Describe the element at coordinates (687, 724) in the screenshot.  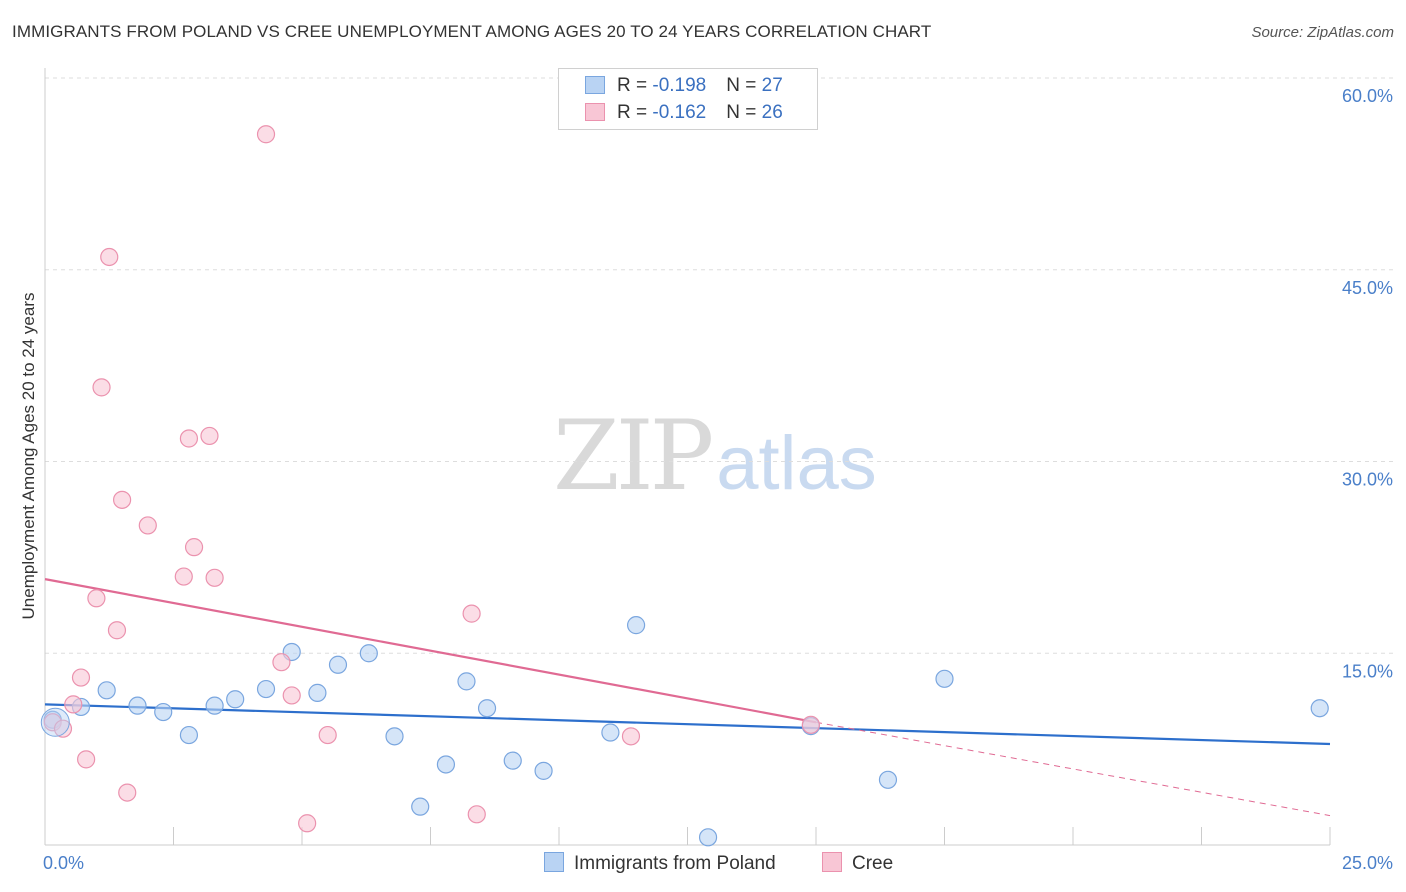
I see `poland-trendline` at that location.